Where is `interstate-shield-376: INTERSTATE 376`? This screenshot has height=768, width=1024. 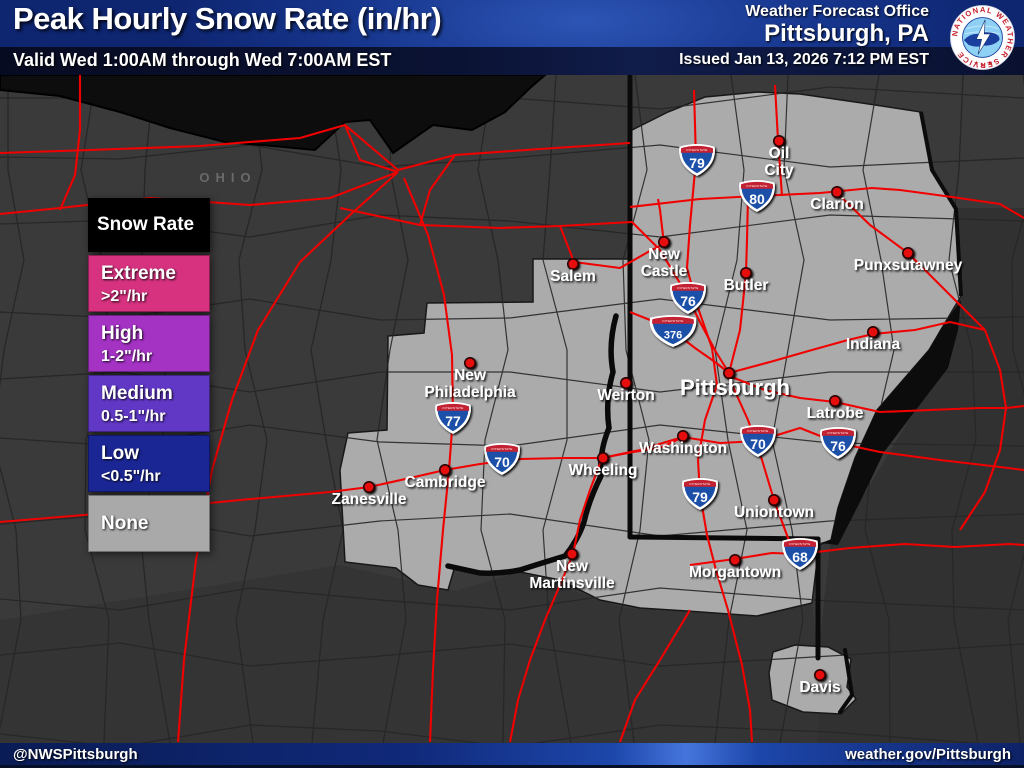
interstate-shield-376: INTERSTATE 376 is located at coordinates (673, 330).